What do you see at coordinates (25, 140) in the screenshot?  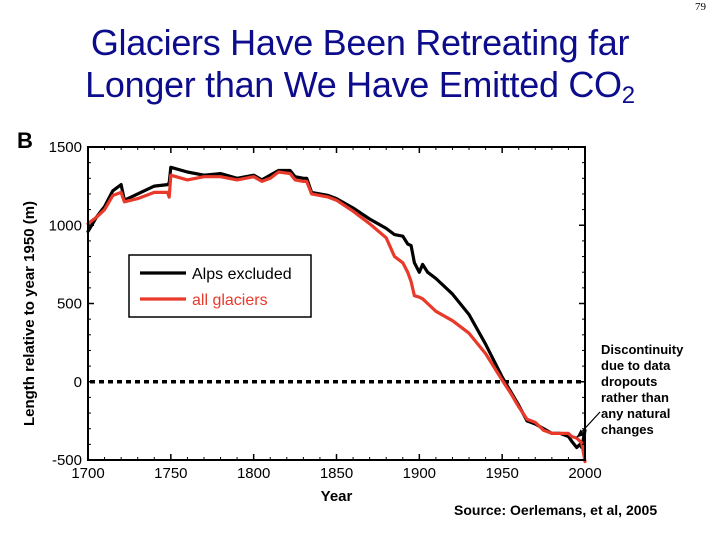 I see `panel-label: B` at bounding box center [25, 140].